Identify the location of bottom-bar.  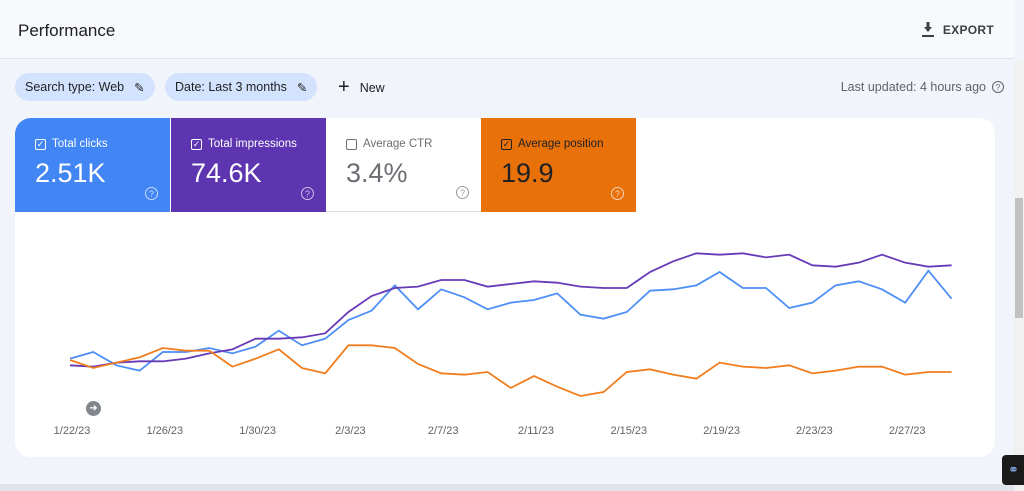
(507, 487).